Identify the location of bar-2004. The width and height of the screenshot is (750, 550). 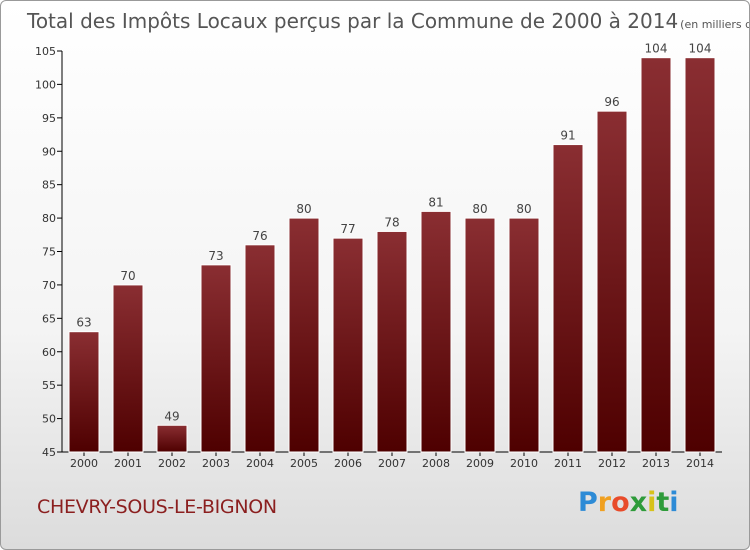
(260, 348).